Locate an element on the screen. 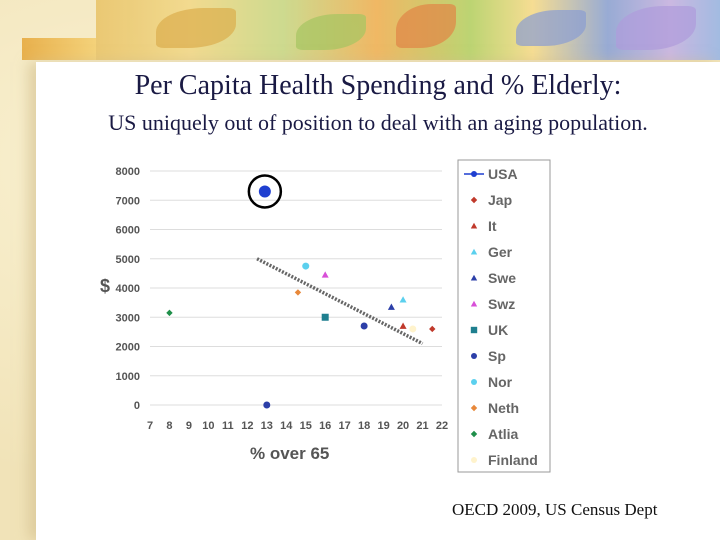 The image size is (720, 540). legend-entry: Swz is located at coordinates (501, 304).